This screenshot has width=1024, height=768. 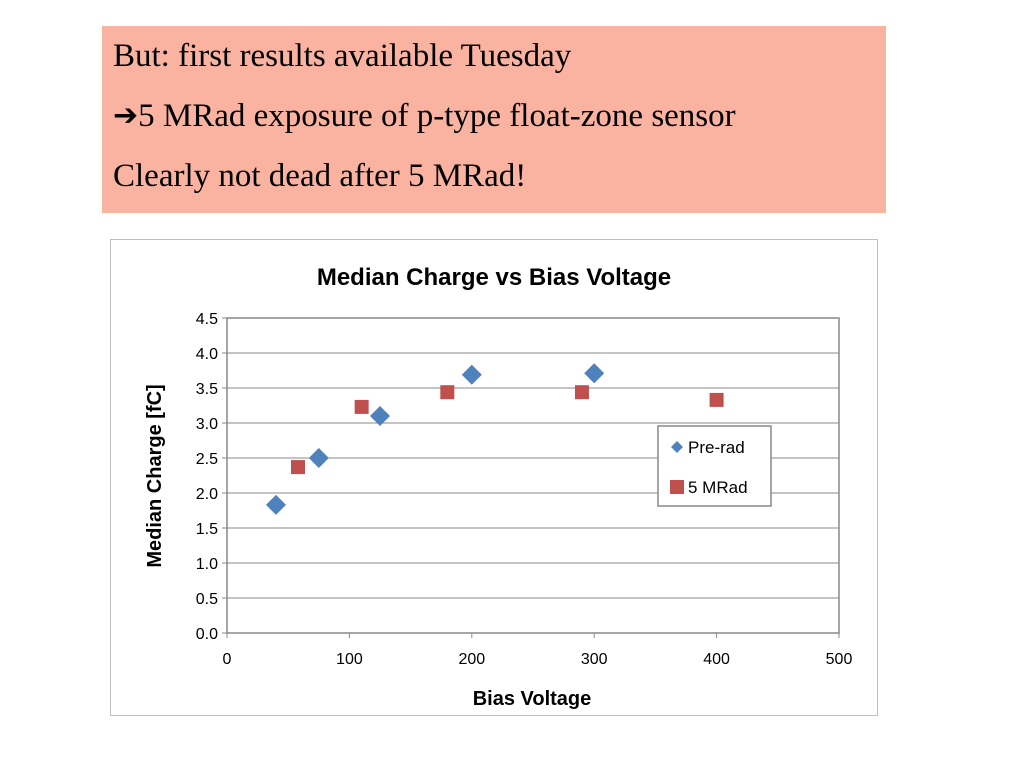 What do you see at coordinates (718, 487) in the screenshot?
I see `legend-label-5-mrad: 5 MRad` at bounding box center [718, 487].